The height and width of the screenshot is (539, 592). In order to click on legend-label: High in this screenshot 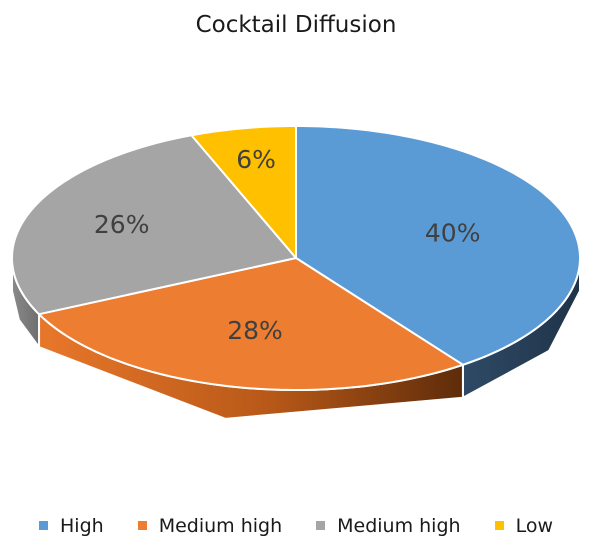, I will do `click(82, 525)`.